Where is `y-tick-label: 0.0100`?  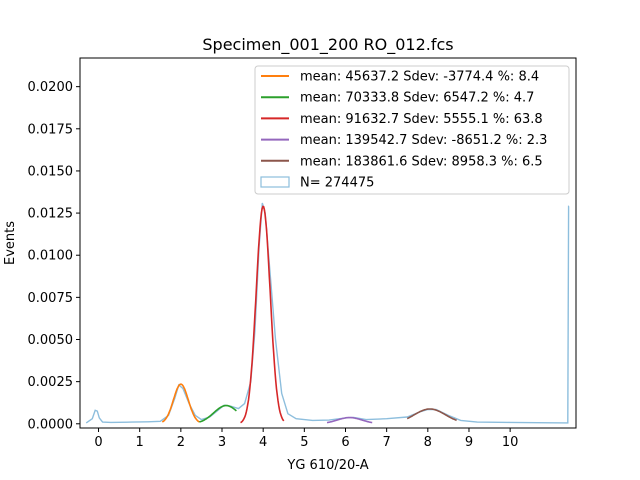
y-tick-label: 0.0100 is located at coordinates (51, 256).